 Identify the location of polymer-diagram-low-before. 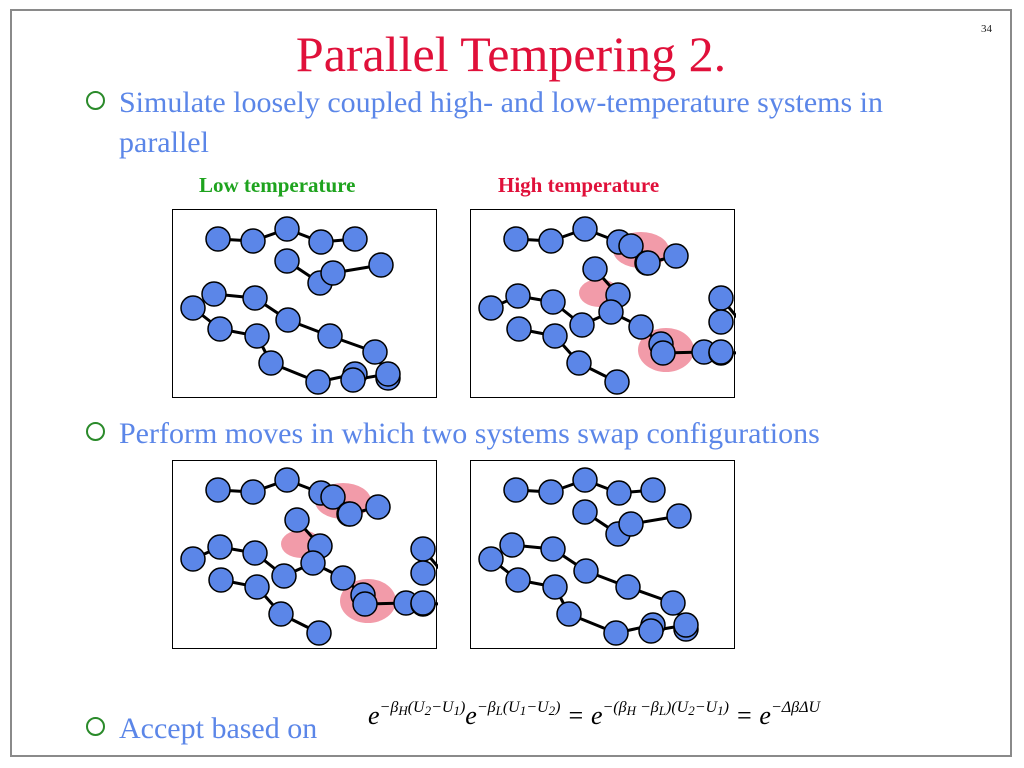
(290, 305).